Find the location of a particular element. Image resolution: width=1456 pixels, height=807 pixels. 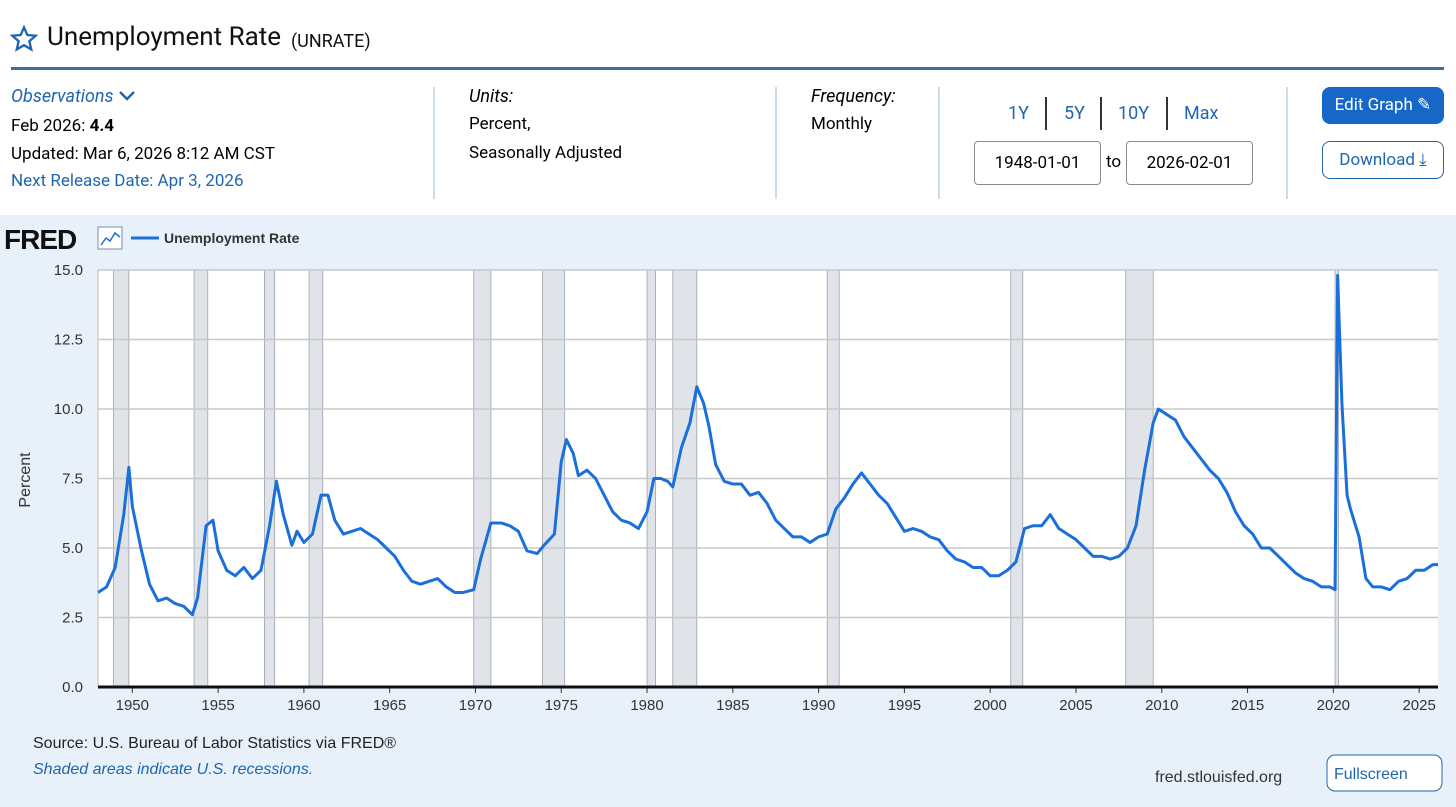

frequency-label: Frequency: is located at coordinates (853, 96).